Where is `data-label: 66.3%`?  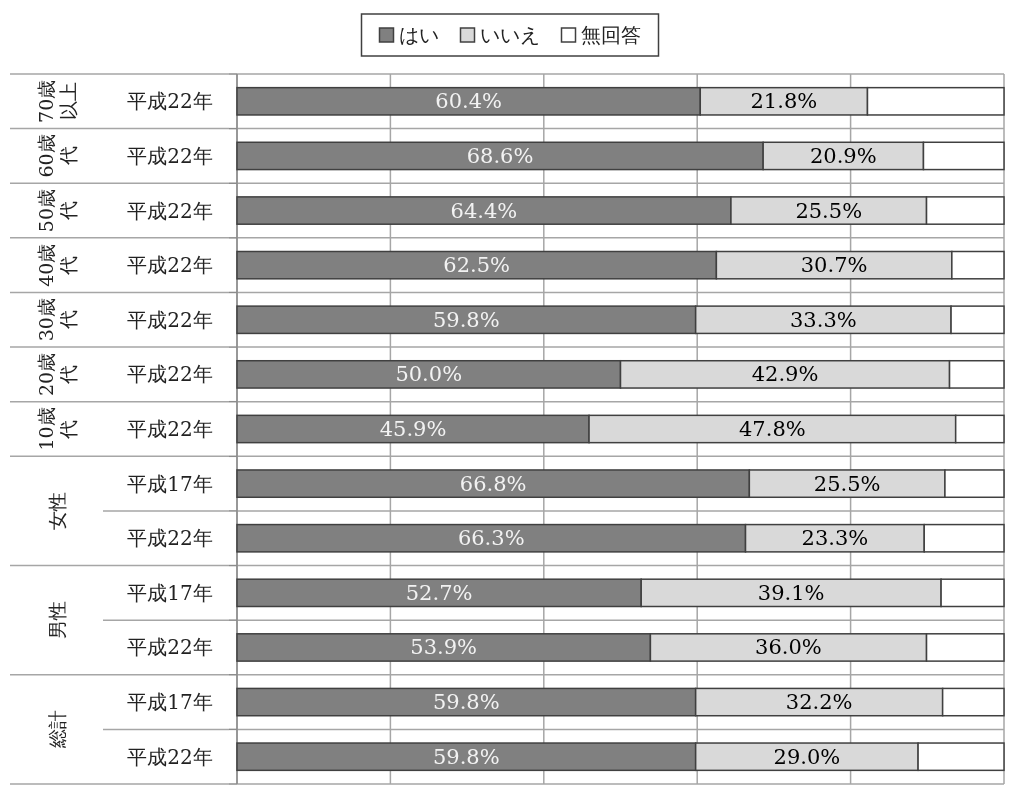
data-label: 66.3% is located at coordinates (491, 538).